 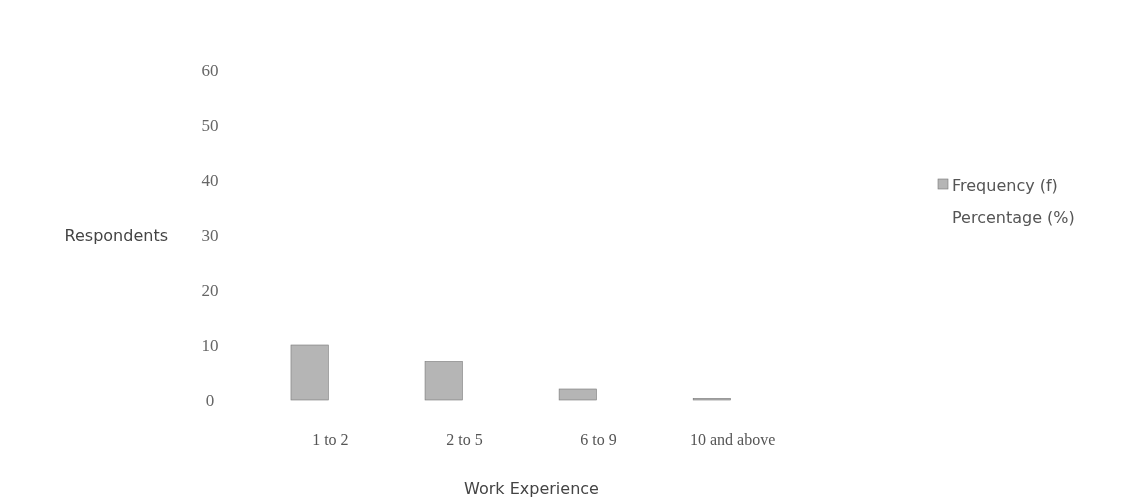 I want to click on legend-label: Frequency (f), so click(x=1005, y=185).